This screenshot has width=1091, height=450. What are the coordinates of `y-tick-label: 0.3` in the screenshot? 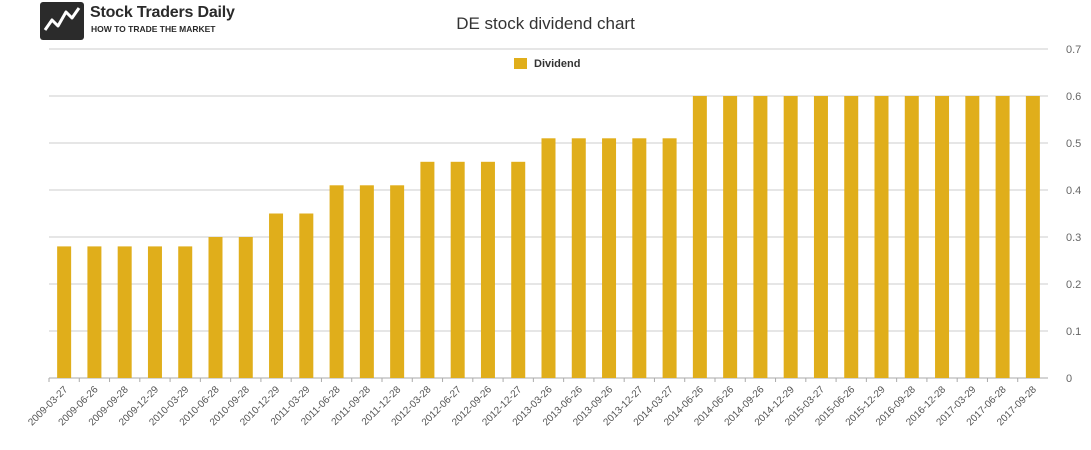 It's located at (1073, 238).